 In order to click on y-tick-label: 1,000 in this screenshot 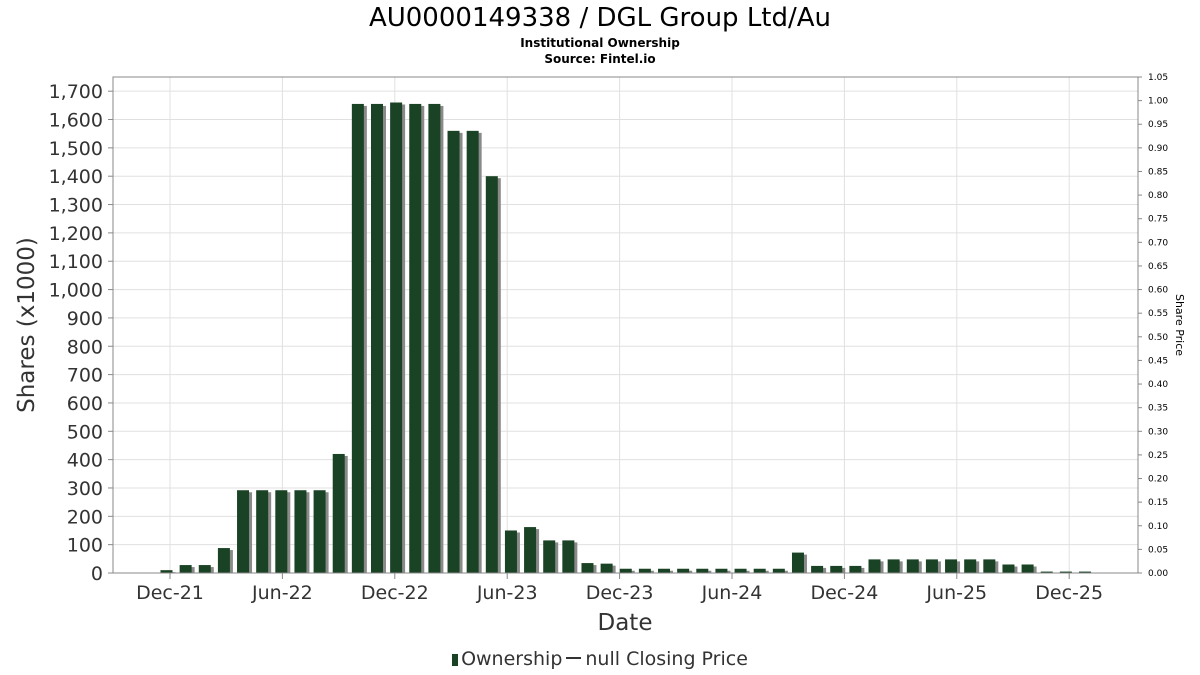, I will do `click(76, 291)`.